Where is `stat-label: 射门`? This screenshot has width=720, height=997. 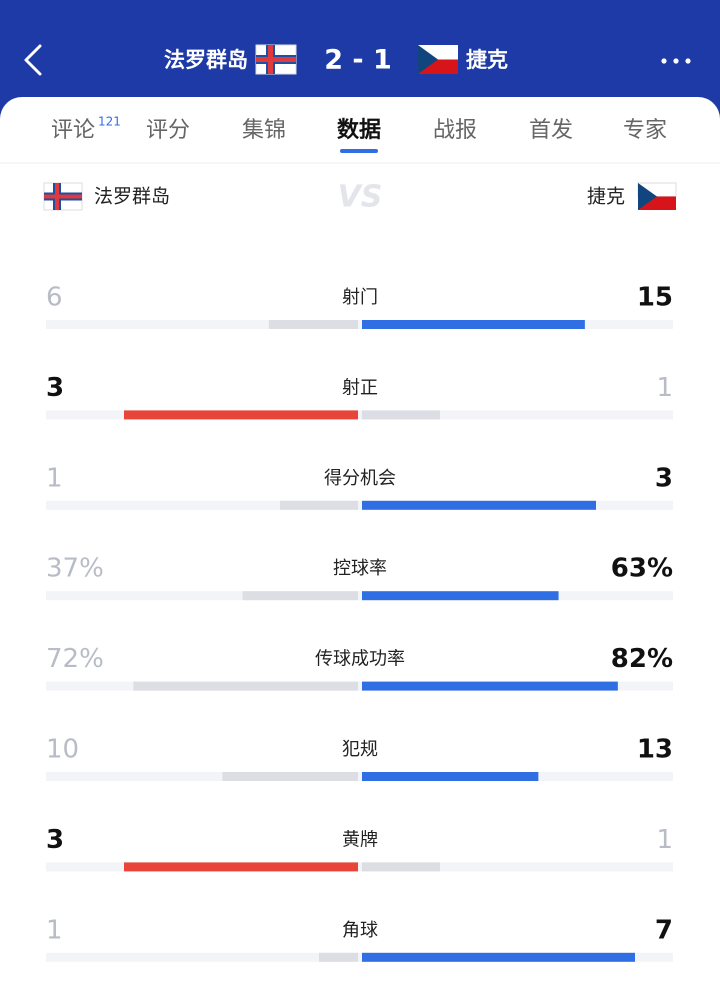
stat-label: 射门 is located at coordinates (360, 297).